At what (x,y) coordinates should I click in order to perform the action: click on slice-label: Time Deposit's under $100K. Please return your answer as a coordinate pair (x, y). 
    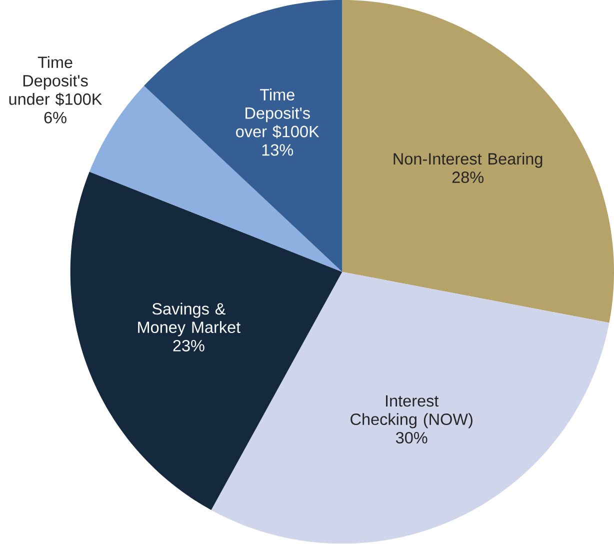
    Looking at the image, I should click on (55, 81).